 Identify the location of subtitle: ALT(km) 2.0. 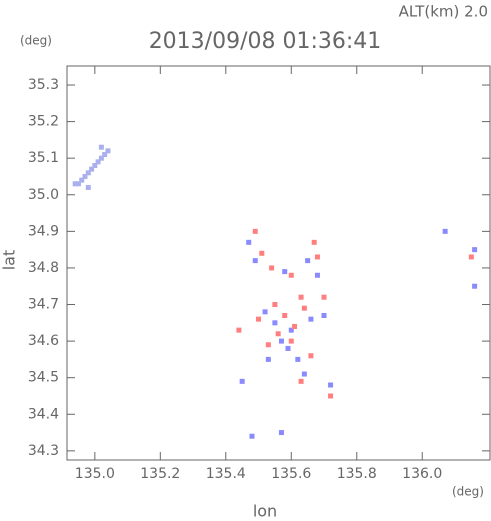
(443, 12).